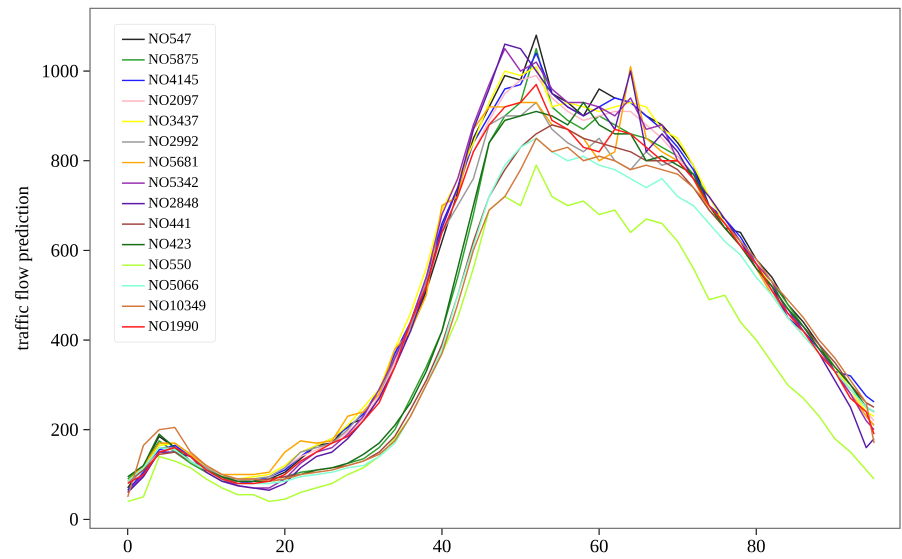 This screenshot has width=902, height=559. What do you see at coordinates (64, 429) in the screenshot?
I see `y-tick-label: 200` at bounding box center [64, 429].